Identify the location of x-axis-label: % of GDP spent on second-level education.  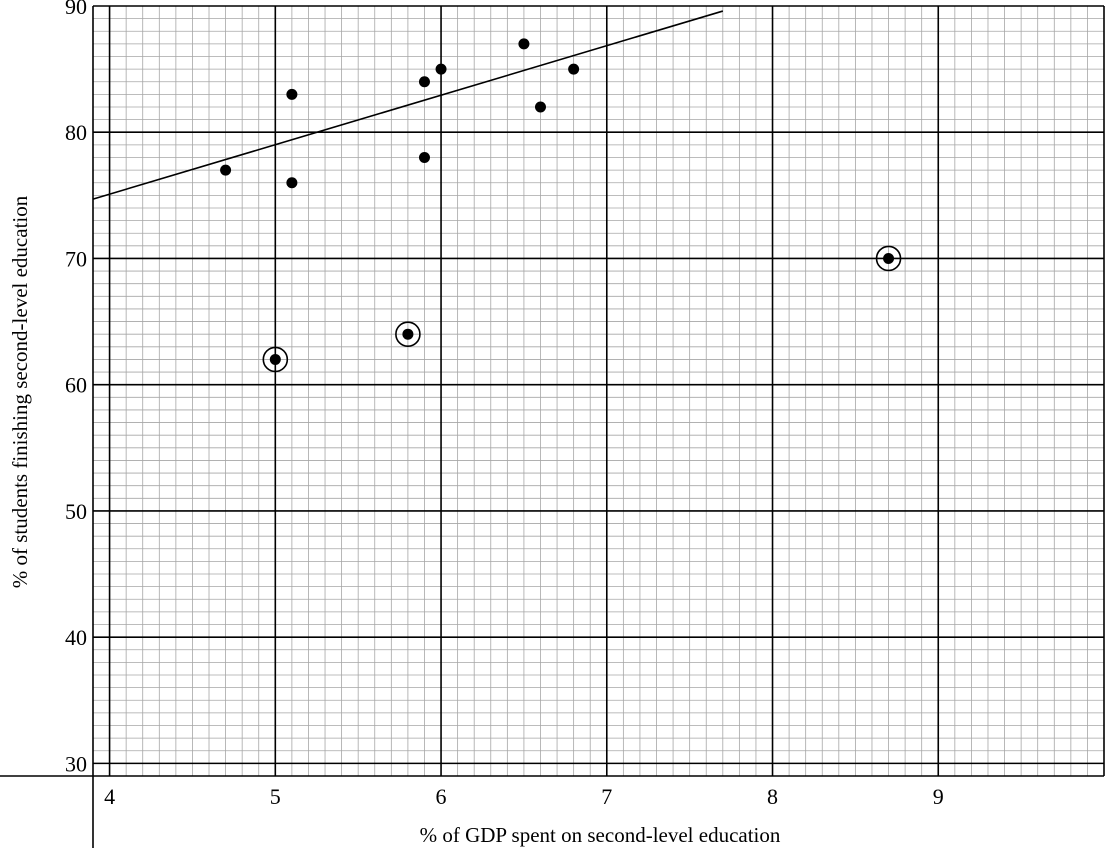
(600, 835).